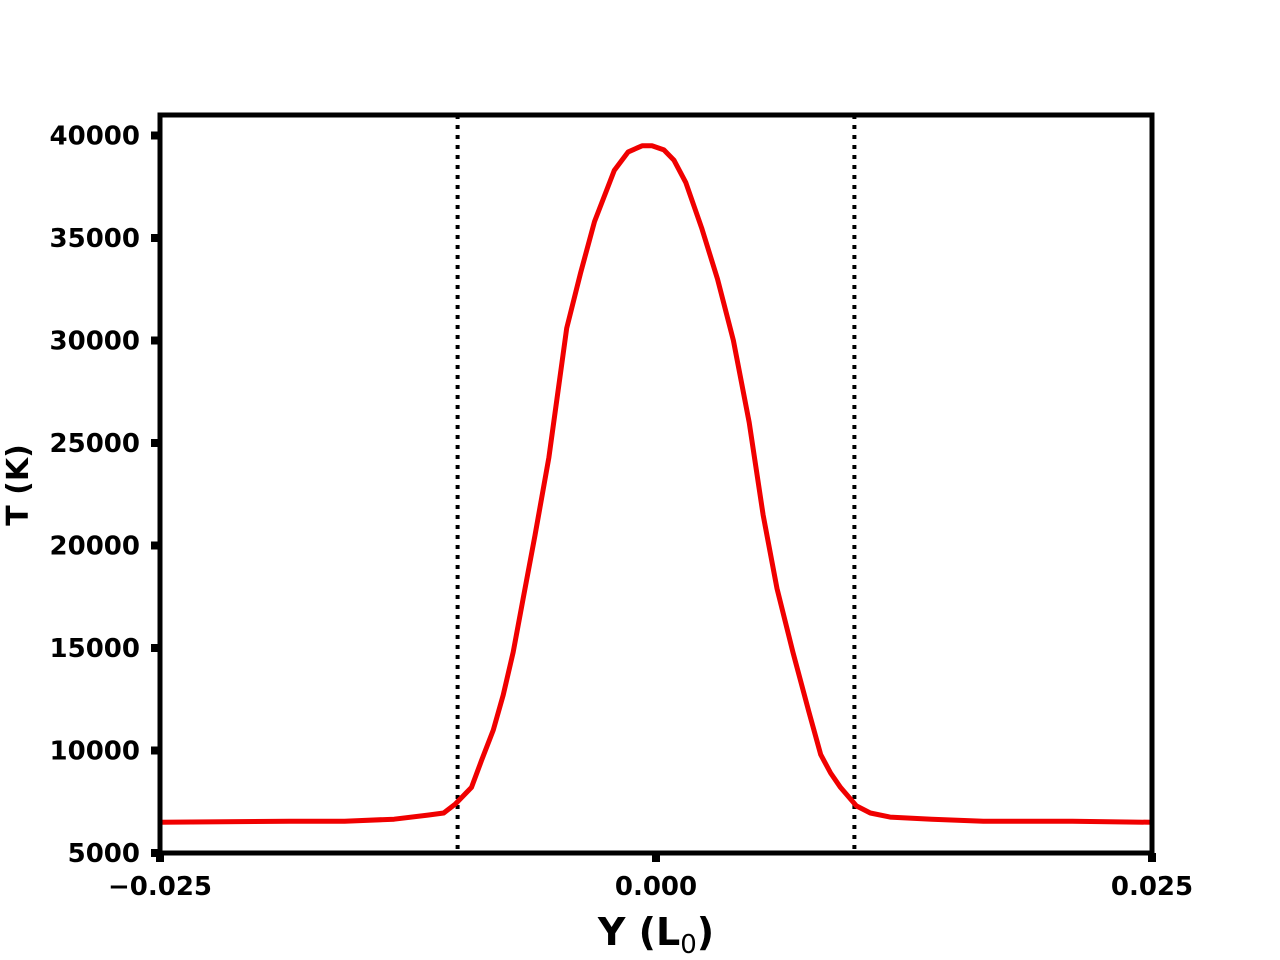 Image resolution: width=1280 pixels, height=960 pixels. I want to click on x-axis-ticks: −0.025 0.000 0.025, so click(650, 877).